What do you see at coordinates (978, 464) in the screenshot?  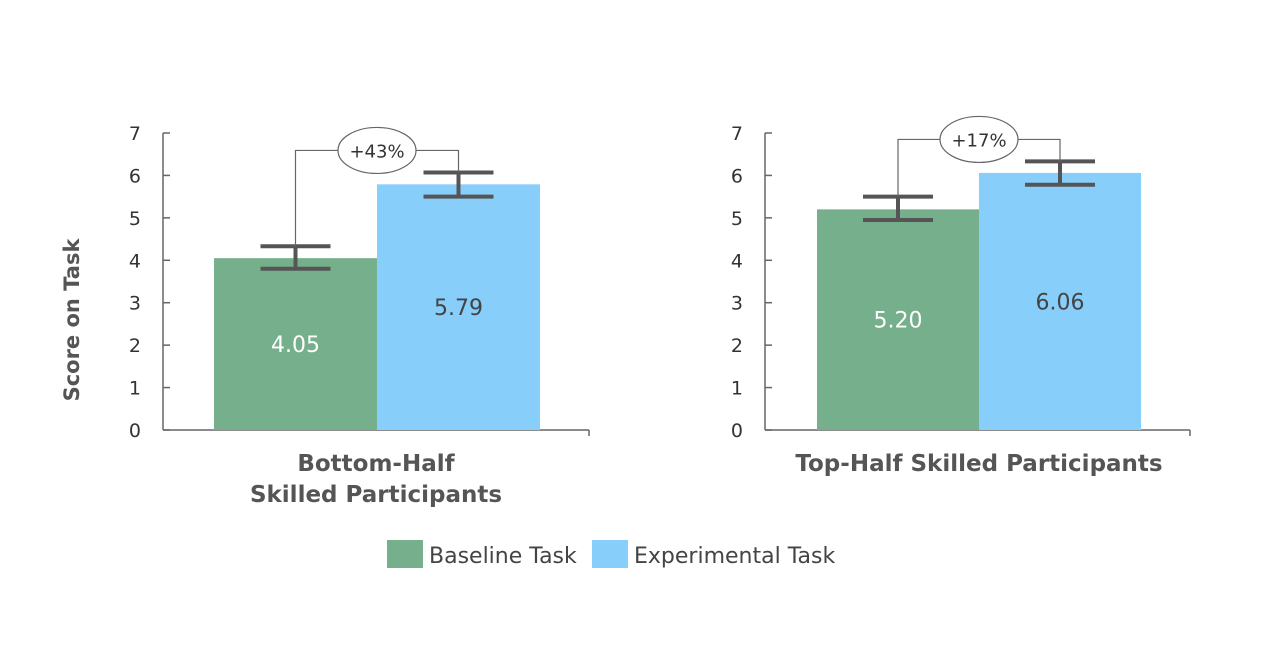 I see `panel-title: Top-Half Skilled Participants` at bounding box center [978, 464].